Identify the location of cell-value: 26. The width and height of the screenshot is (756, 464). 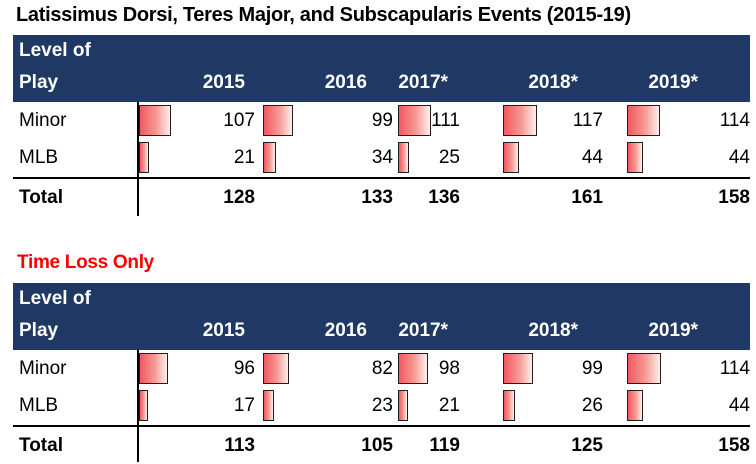
(592, 405).